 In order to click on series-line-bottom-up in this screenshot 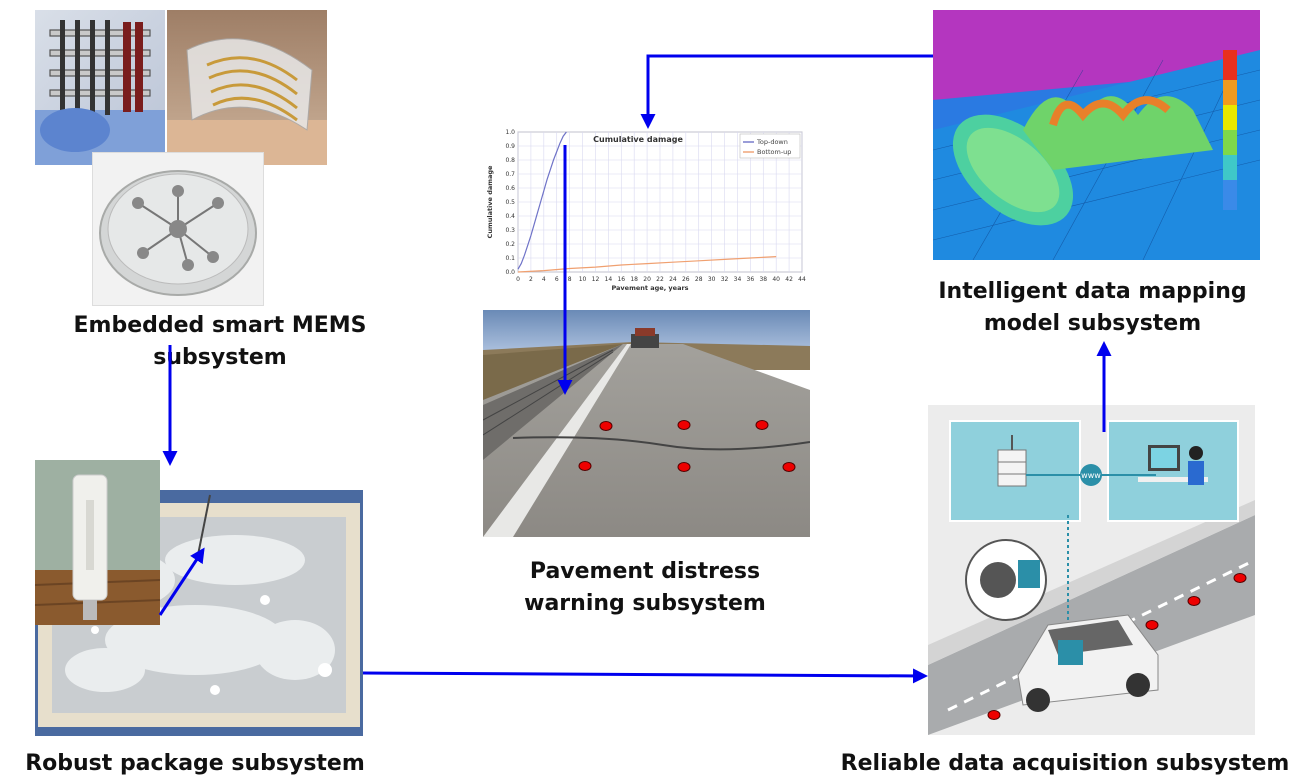, I will do `click(647, 264)`.